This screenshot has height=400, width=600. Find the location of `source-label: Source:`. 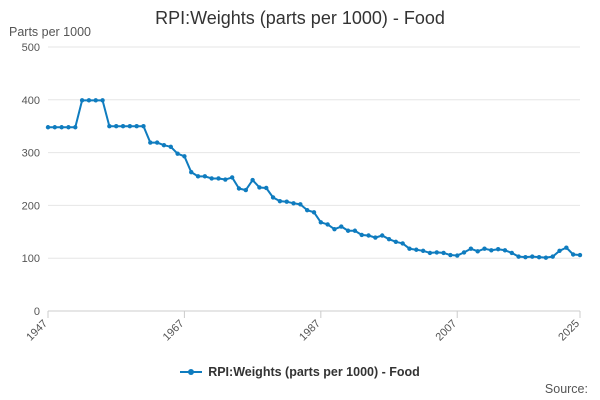

source-label: Source: is located at coordinates (566, 389).